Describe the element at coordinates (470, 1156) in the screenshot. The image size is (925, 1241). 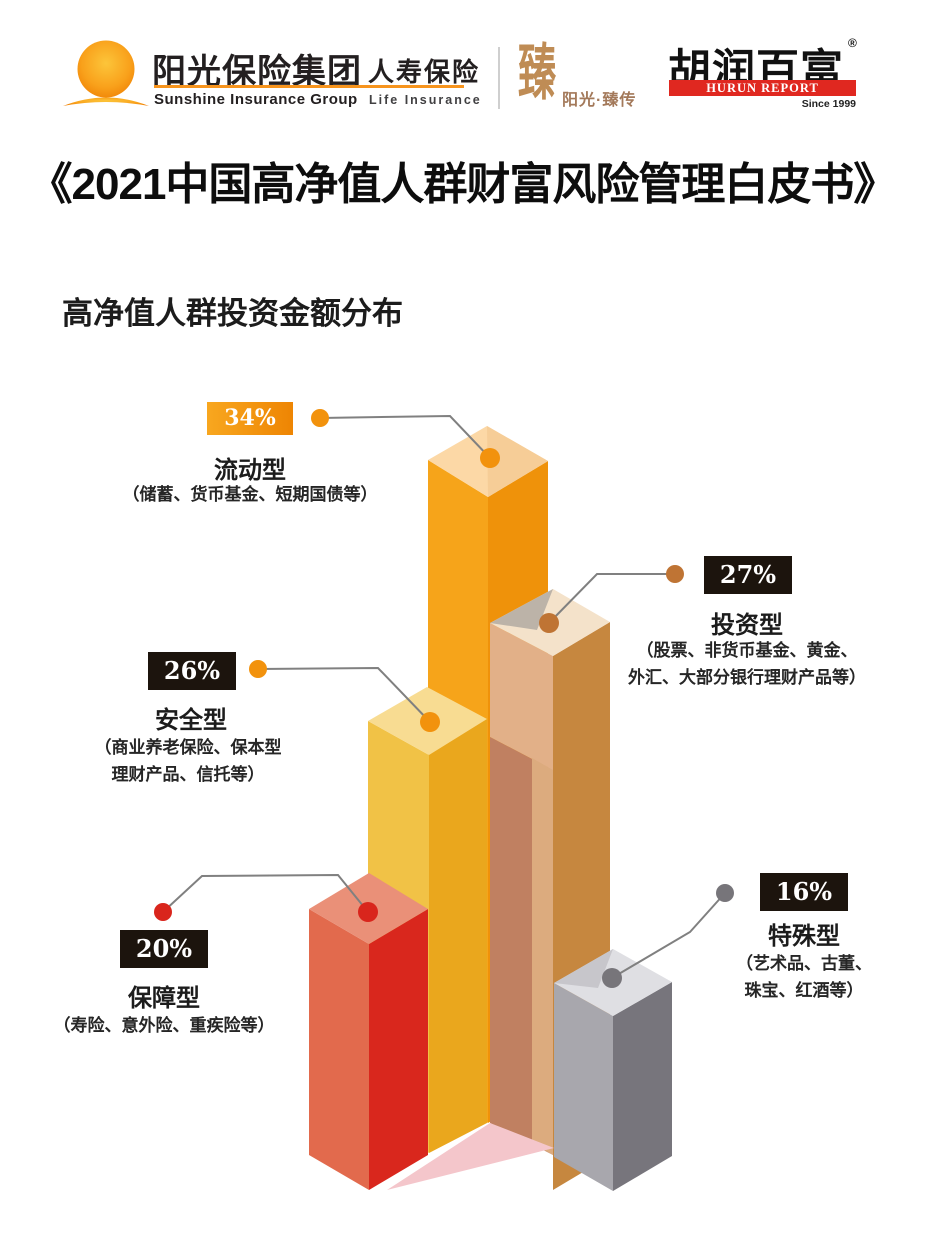
I see `base-platform` at that location.